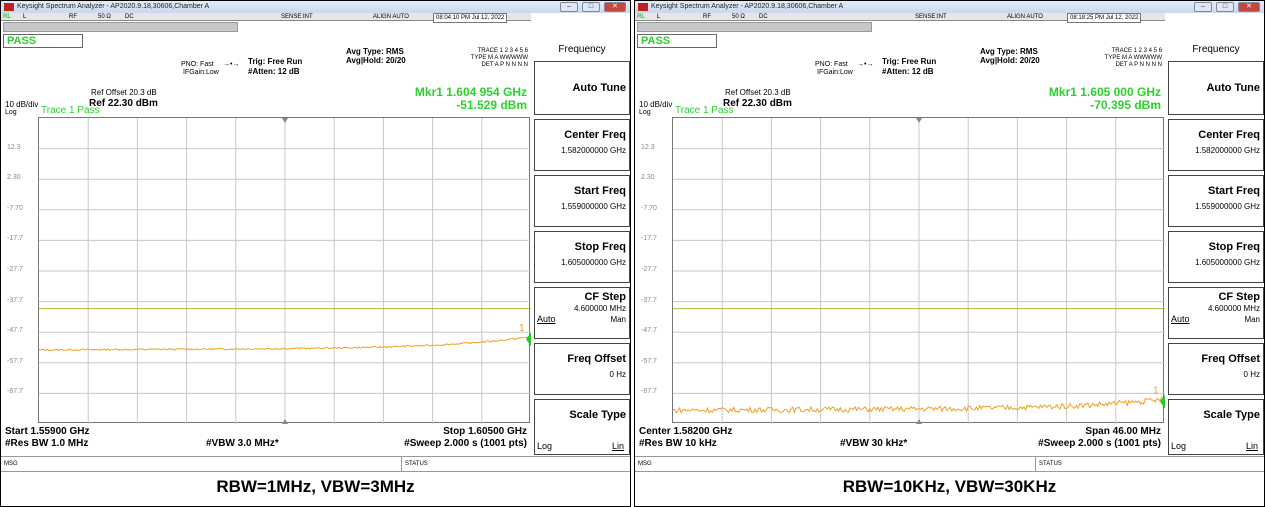 Image resolution: width=1265 pixels, height=507 pixels. What do you see at coordinates (649, 269) in the screenshot?
I see `y-tick-label: -27.7` at bounding box center [649, 269].